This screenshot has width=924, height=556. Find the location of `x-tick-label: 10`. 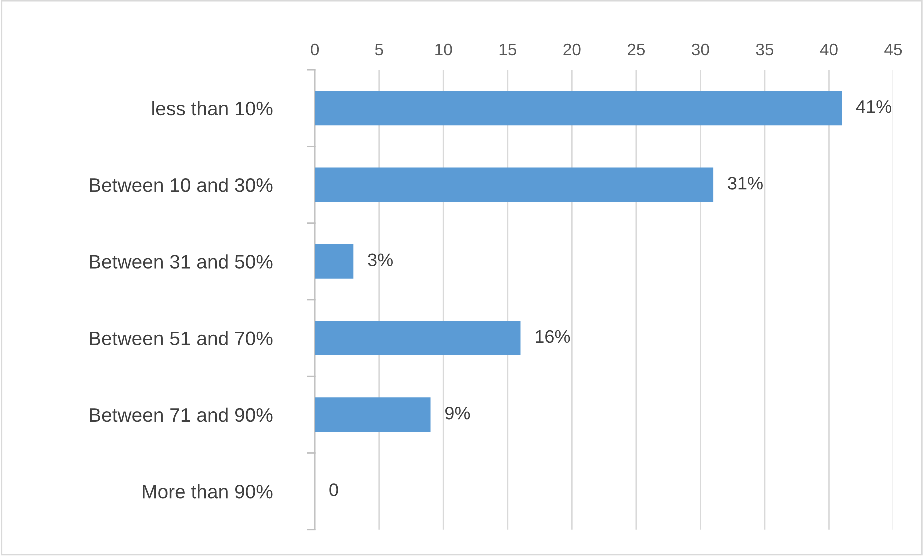

x-tick-label: 10 is located at coordinates (444, 50).